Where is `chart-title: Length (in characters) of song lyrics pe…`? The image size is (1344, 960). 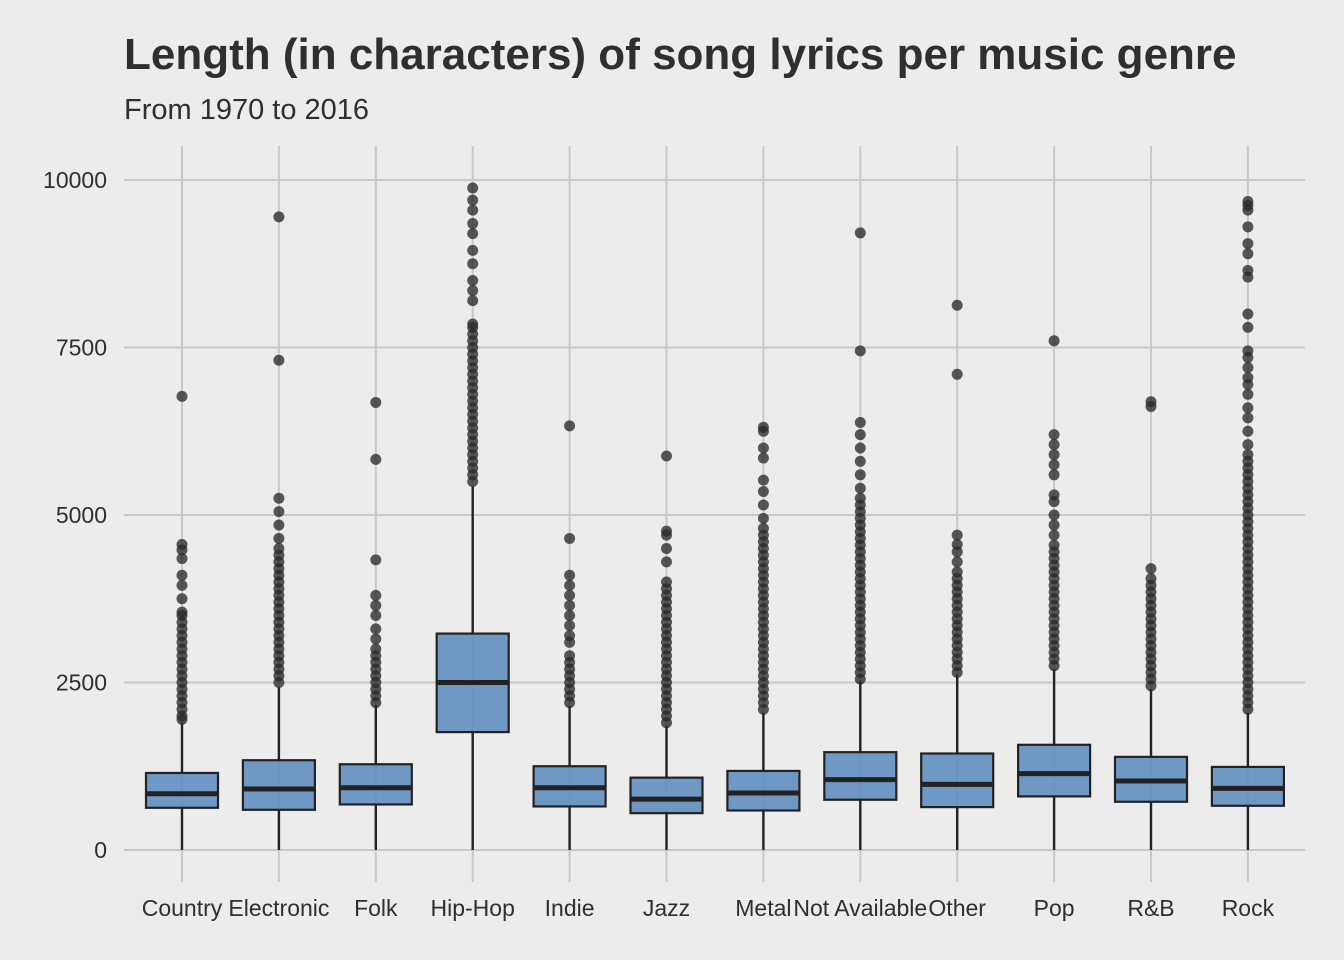 chart-title: Length (in characters) of song lyrics pe… is located at coordinates (680, 54).